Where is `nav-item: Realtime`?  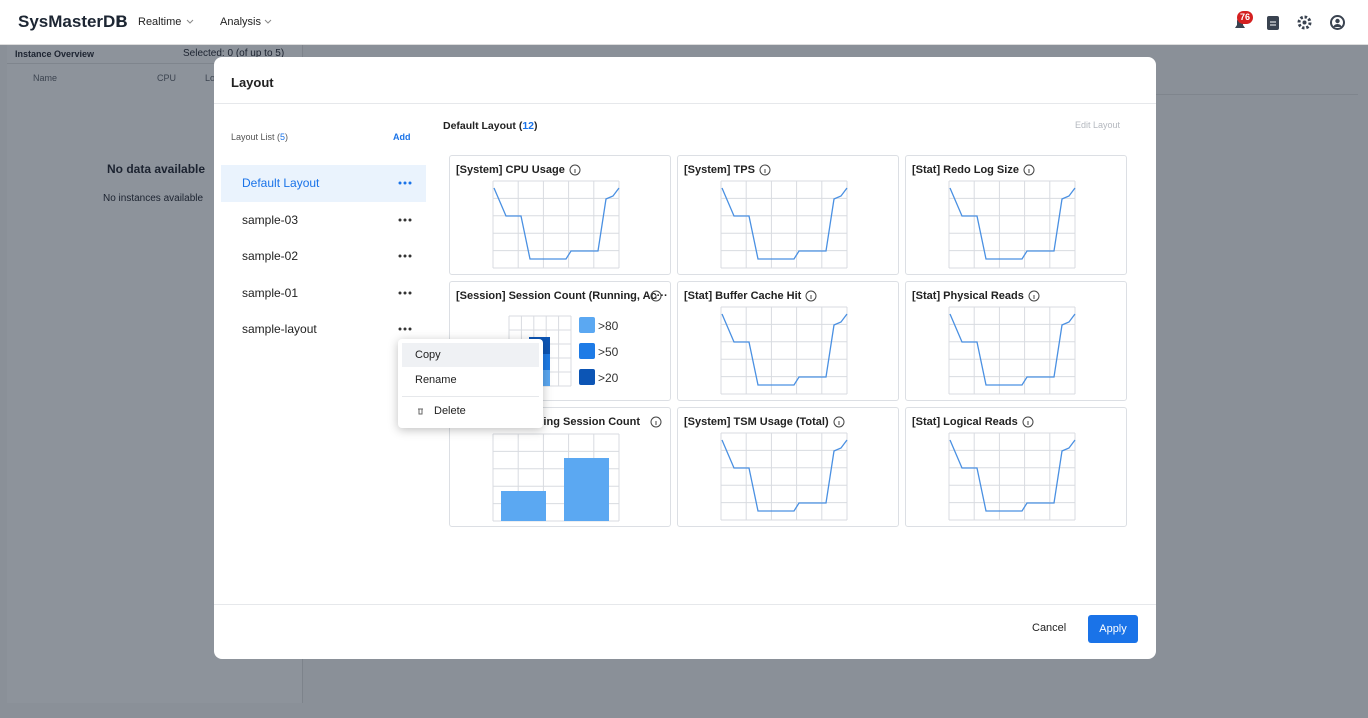 nav-item: Realtime is located at coordinates (160, 22).